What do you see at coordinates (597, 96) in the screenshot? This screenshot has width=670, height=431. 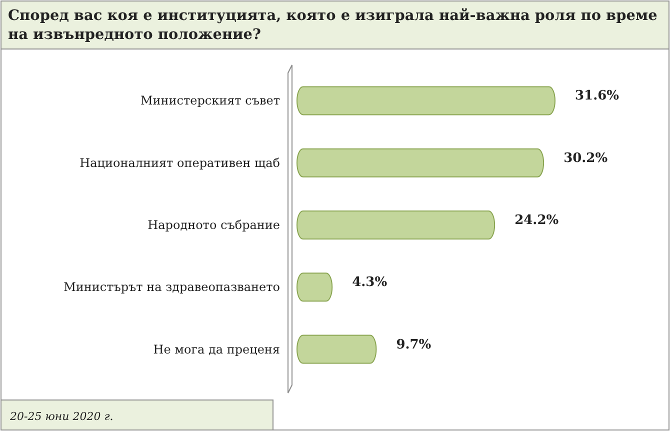 I see `data-label: 31.6%` at bounding box center [597, 96].